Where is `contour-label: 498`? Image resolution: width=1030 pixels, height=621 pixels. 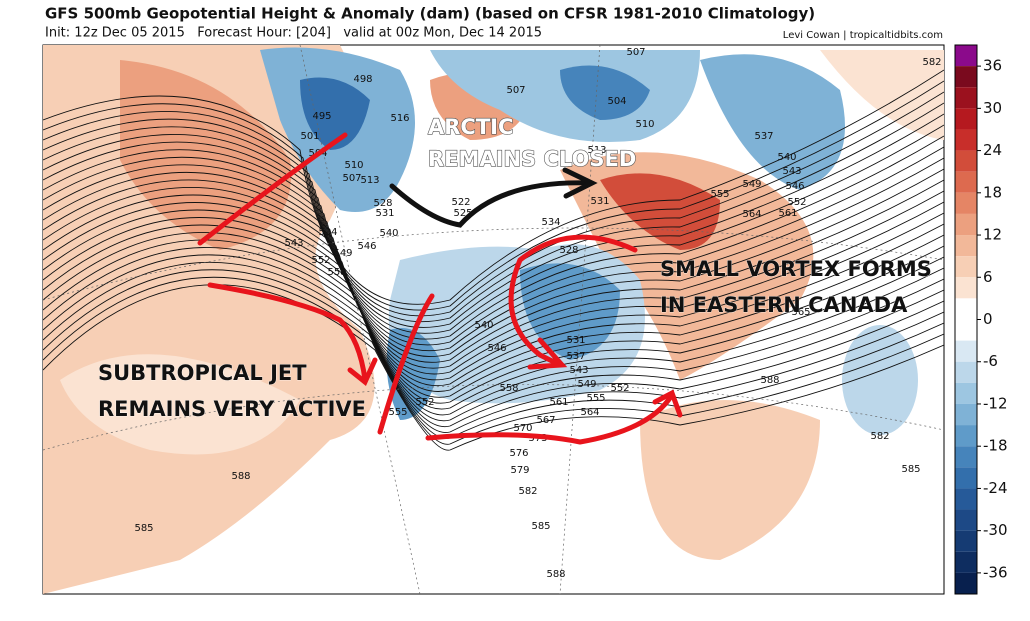
contour-label: 498 is located at coordinates (362, 79).